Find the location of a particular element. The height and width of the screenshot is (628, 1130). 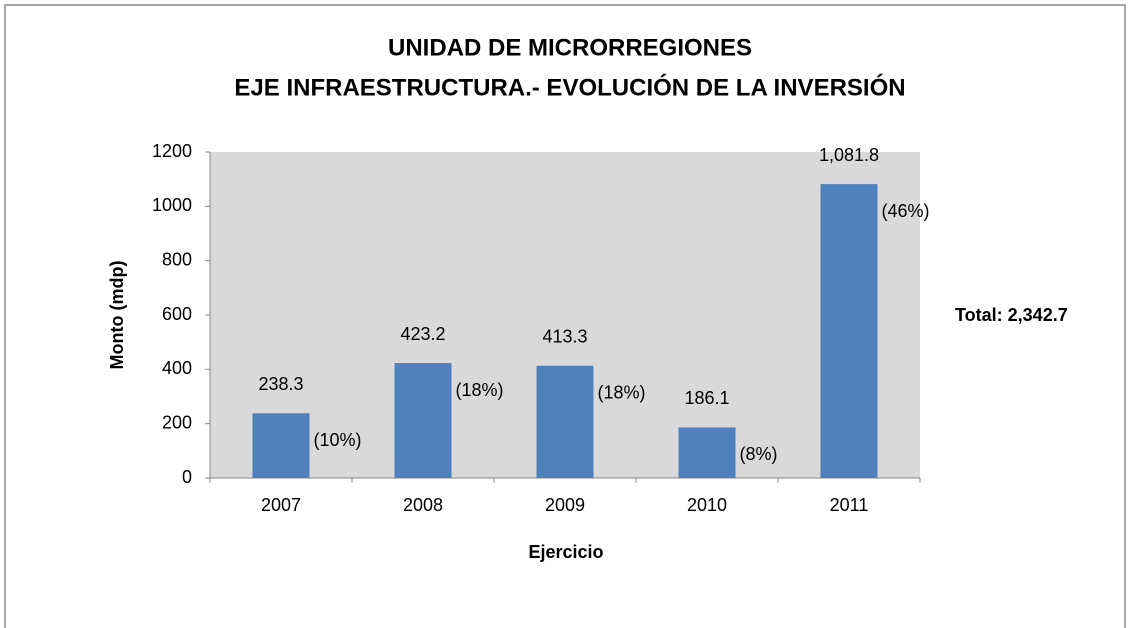

value-label: 423.2 is located at coordinates (422, 334).